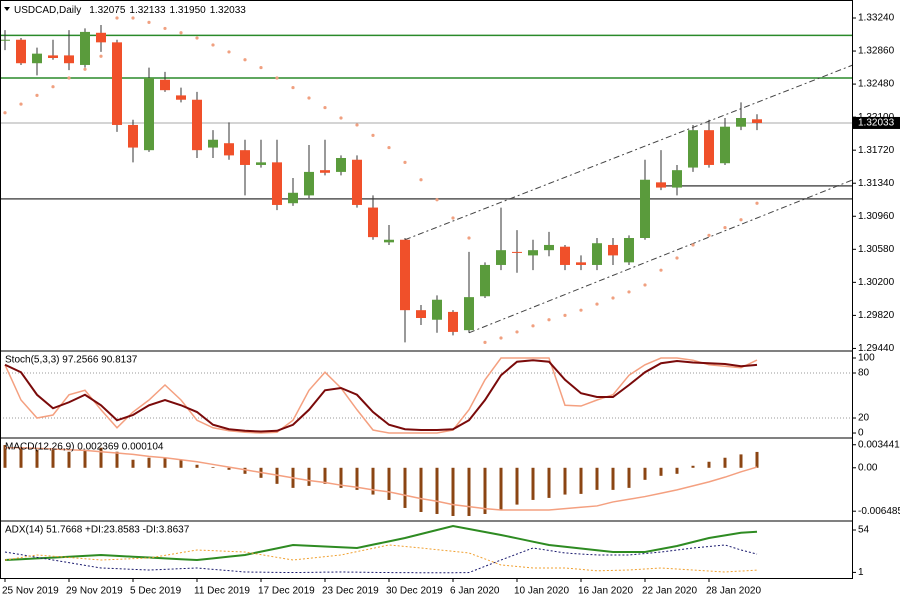 The width and height of the screenshot is (900, 600). I want to click on y-tick-label: 1.31340, so click(876, 183).